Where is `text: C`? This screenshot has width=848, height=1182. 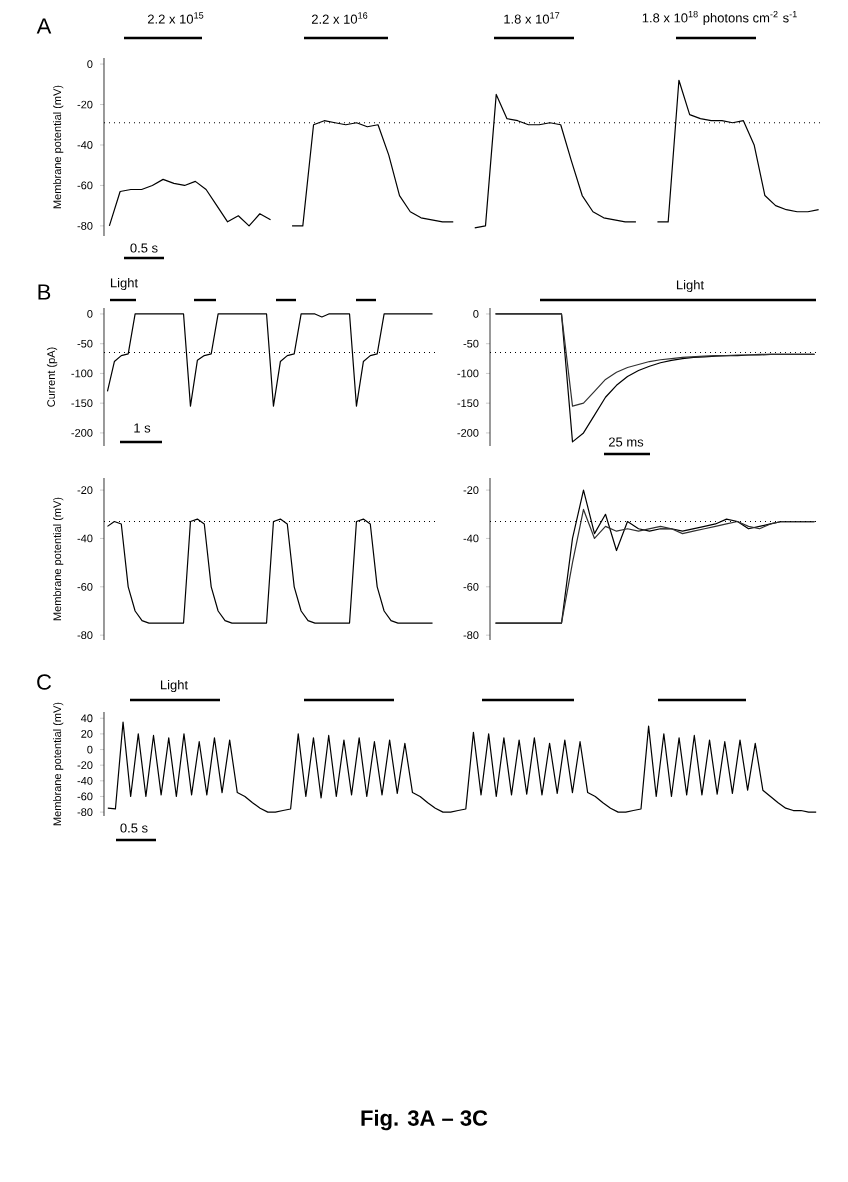 text: C is located at coordinates (44, 682).